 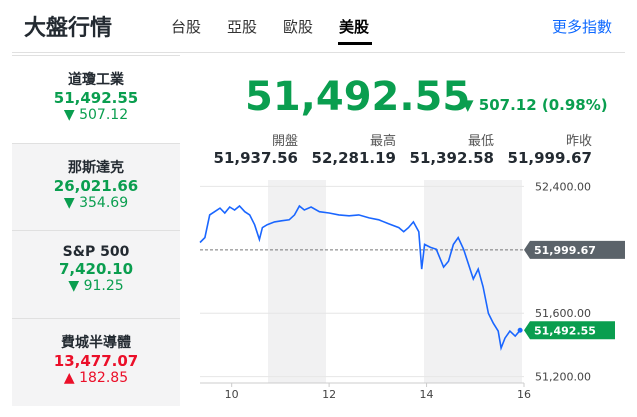 What do you see at coordinates (524, 394) in the screenshot?
I see `x-tick-label: 16` at bounding box center [524, 394].